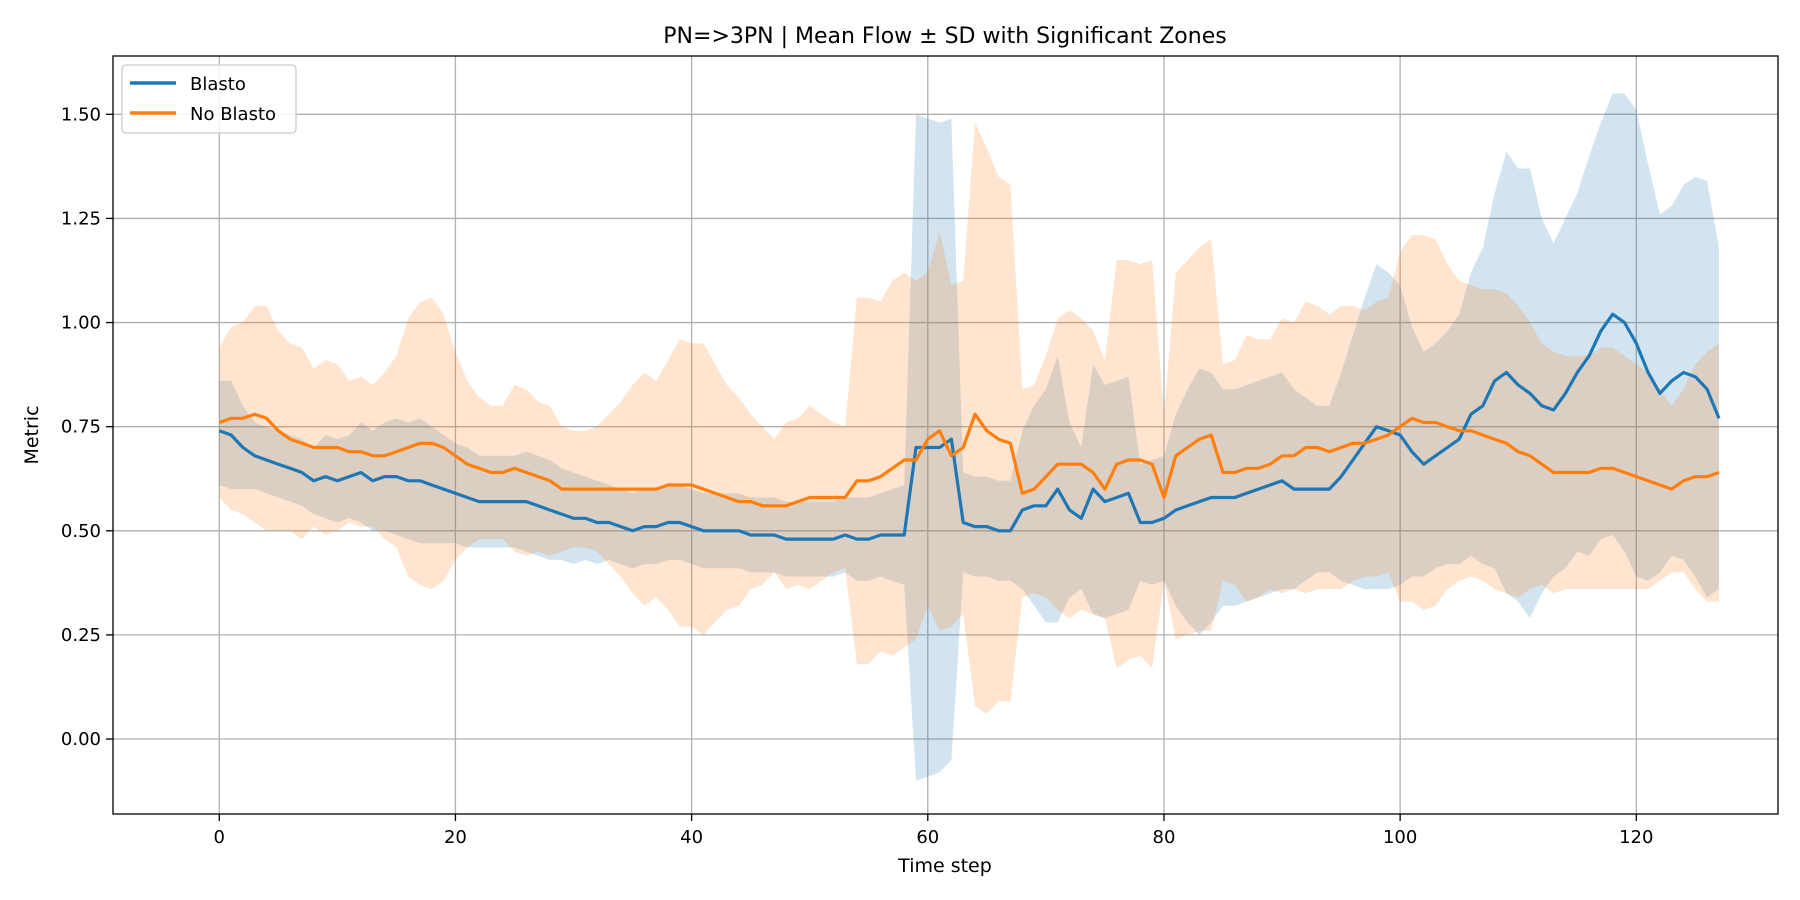 This screenshot has height=900, width=1800. What do you see at coordinates (219, 837) in the screenshot?
I see `x-tick-label: 0` at bounding box center [219, 837].